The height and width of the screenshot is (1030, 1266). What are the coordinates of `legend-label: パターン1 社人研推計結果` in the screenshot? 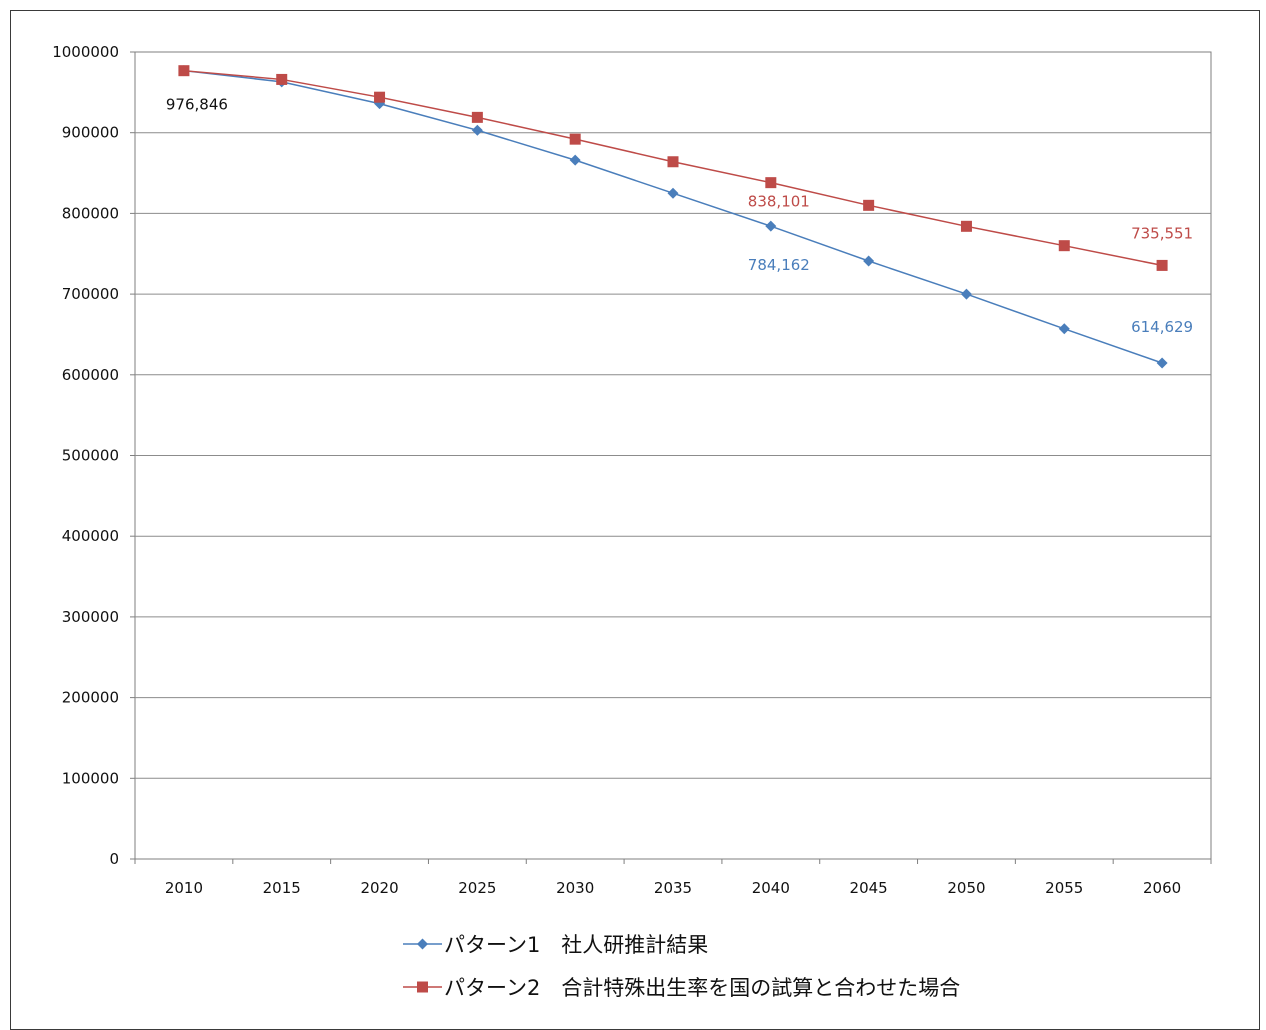 It's located at (576, 945).